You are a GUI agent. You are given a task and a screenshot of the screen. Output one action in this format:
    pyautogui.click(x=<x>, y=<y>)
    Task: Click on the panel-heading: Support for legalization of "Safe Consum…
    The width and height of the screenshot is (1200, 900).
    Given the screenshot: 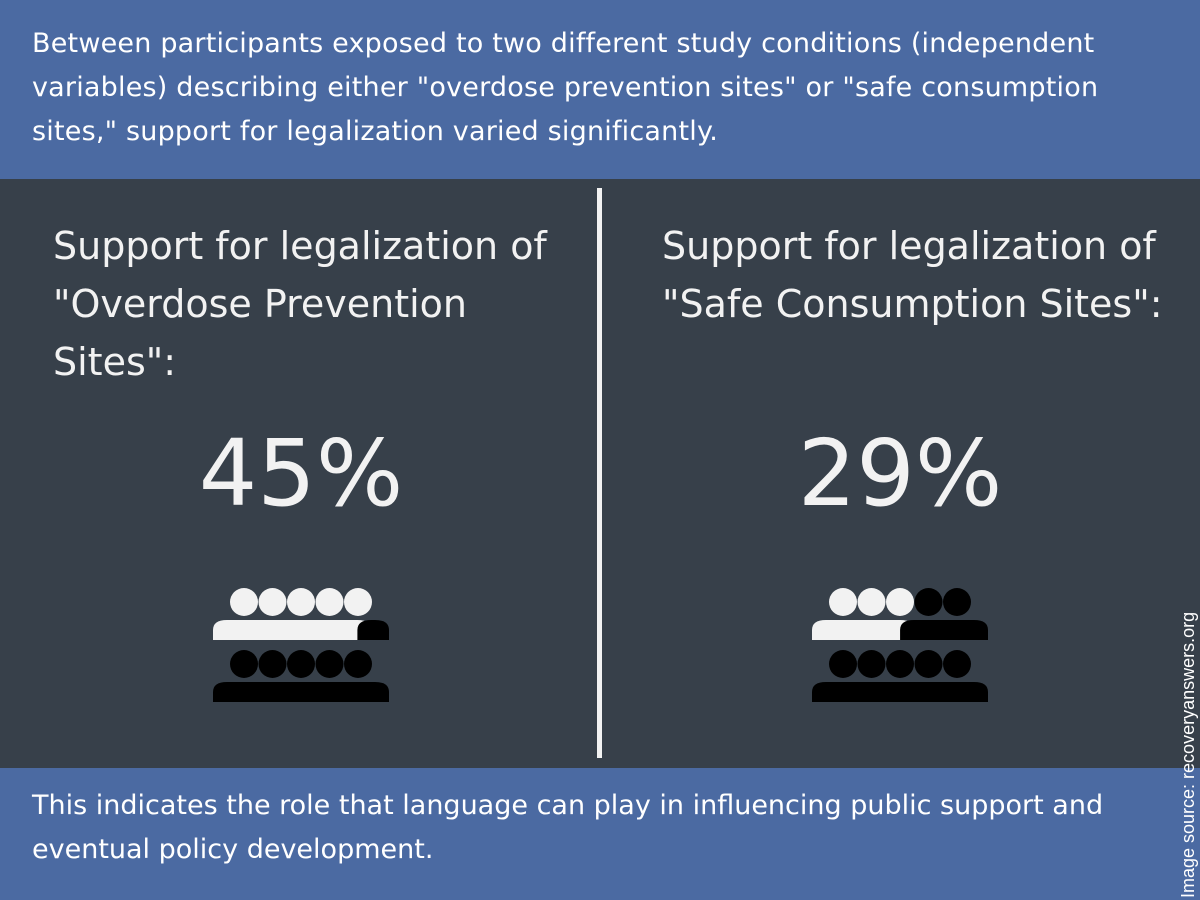 What is the action you would take?
    pyautogui.click(x=912, y=275)
    